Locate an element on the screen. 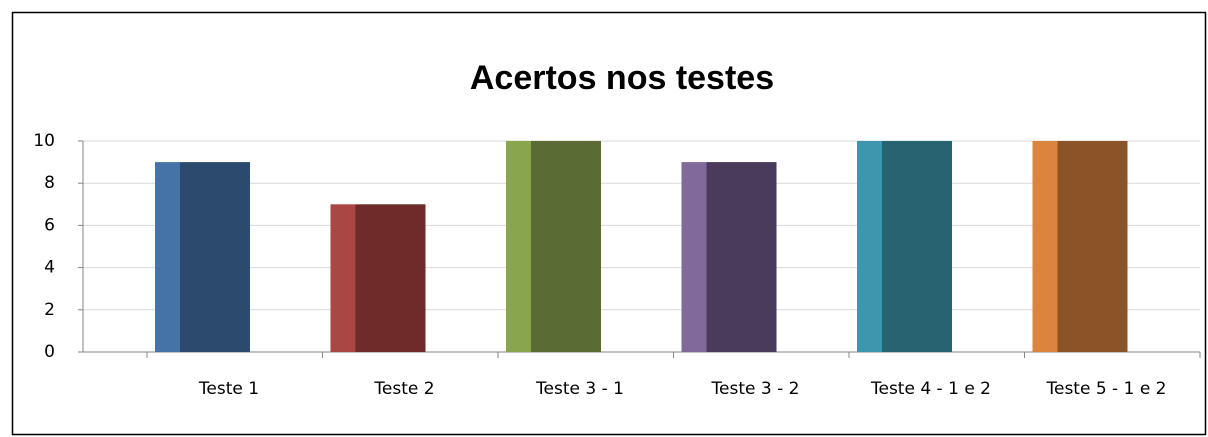  y-tick-label: 10 is located at coordinates (44, 141).